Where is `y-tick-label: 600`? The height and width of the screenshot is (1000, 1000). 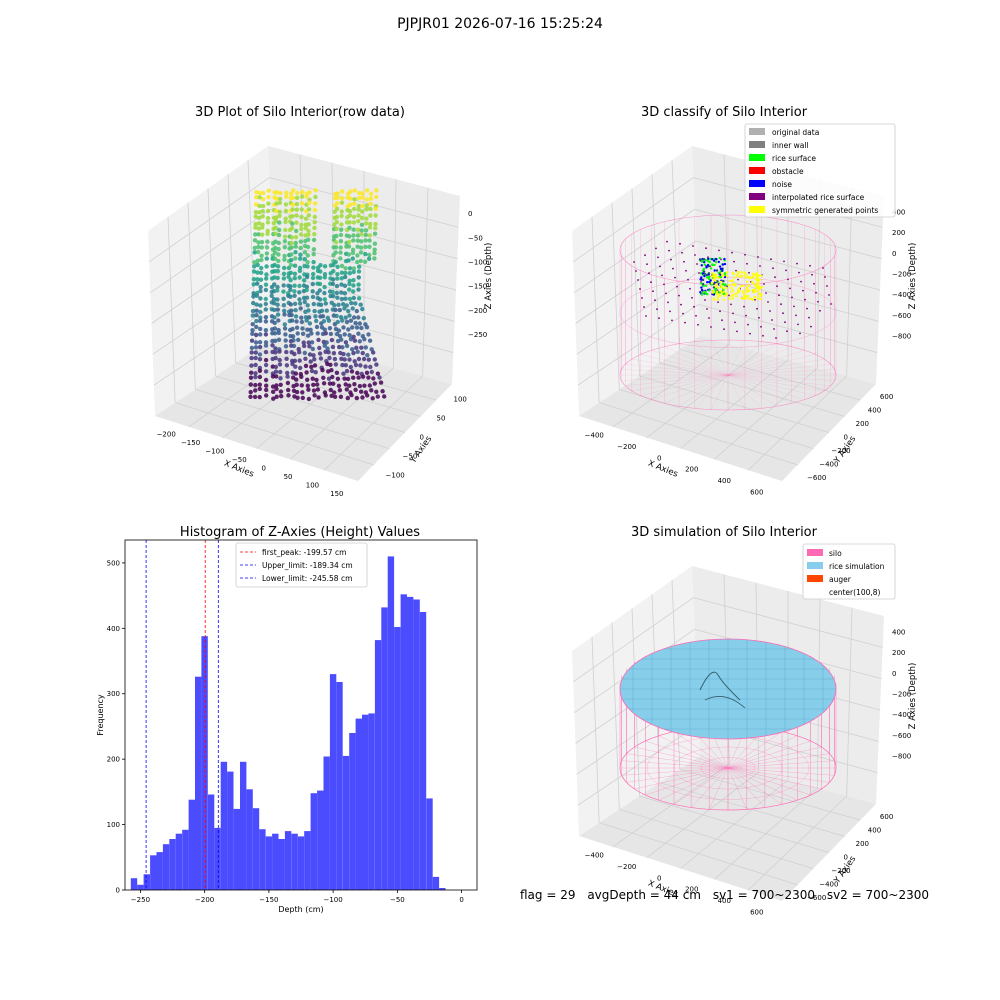 y-tick-label: 600 is located at coordinates (886, 397).